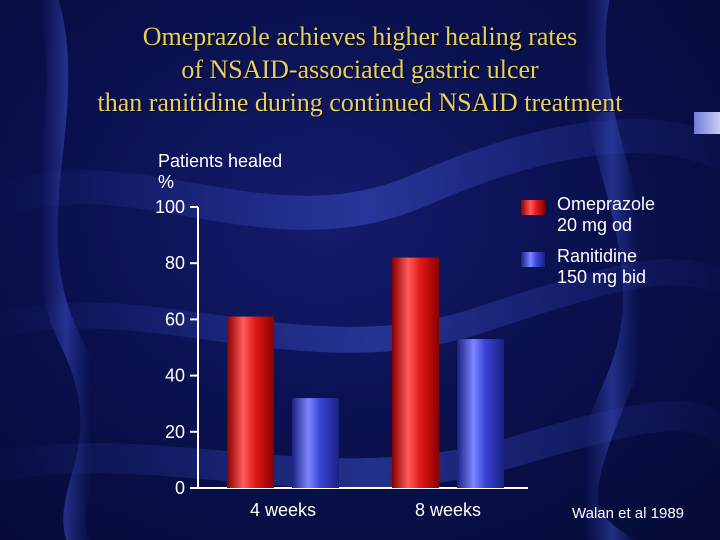  What do you see at coordinates (597, 256) in the screenshot?
I see `legend-label-ranitidine-line-1: Ranitidine` at bounding box center [597, 256].